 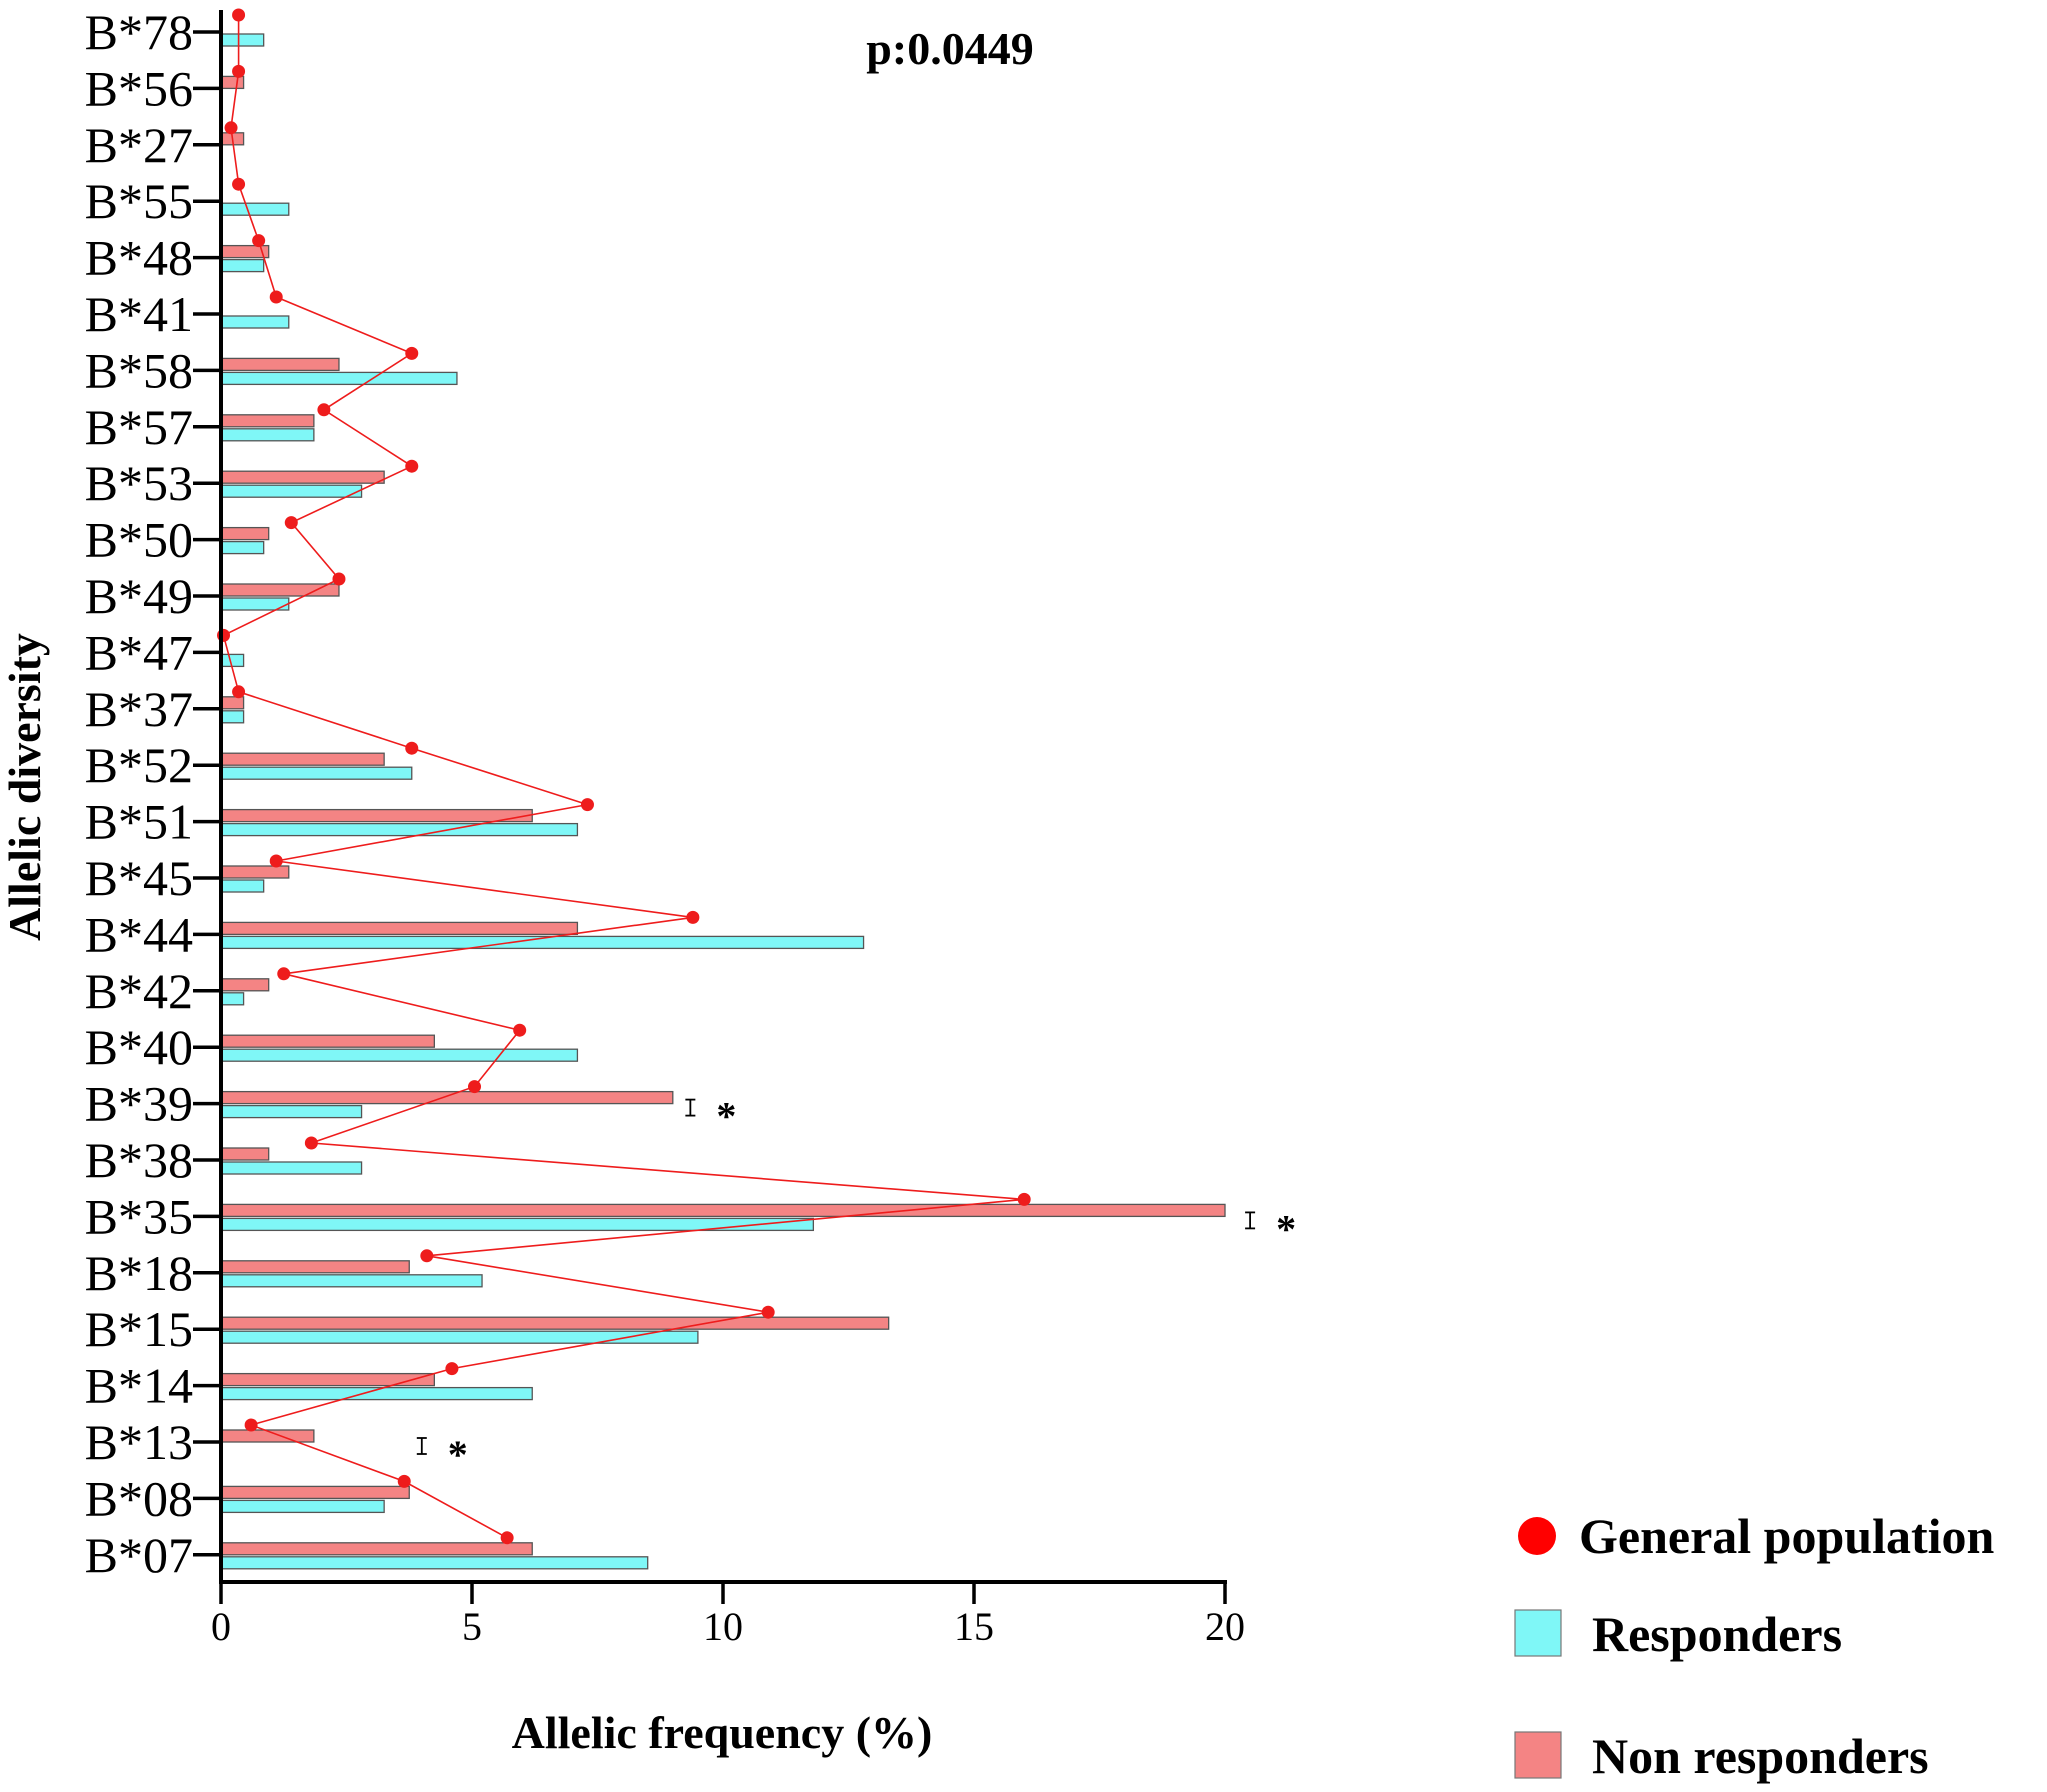 I want to click on general-population-point-B14, so click(x=452, y=1369).